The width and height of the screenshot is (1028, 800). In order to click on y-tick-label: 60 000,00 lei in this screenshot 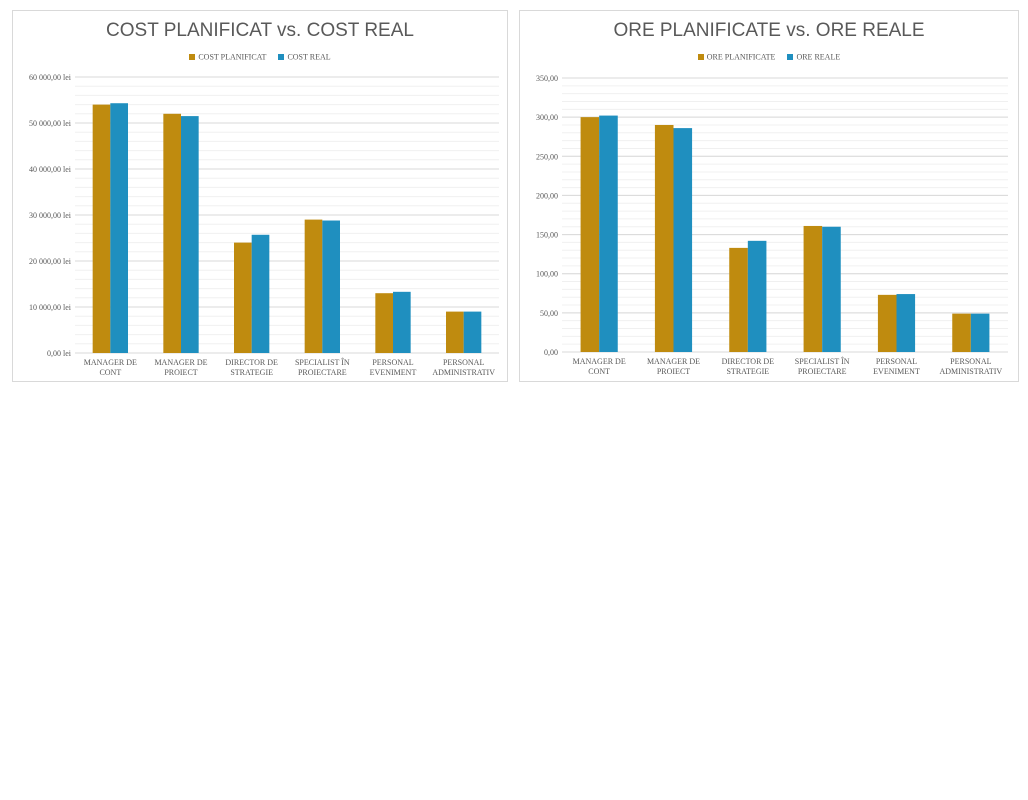, I will do `click(50, 77)`.